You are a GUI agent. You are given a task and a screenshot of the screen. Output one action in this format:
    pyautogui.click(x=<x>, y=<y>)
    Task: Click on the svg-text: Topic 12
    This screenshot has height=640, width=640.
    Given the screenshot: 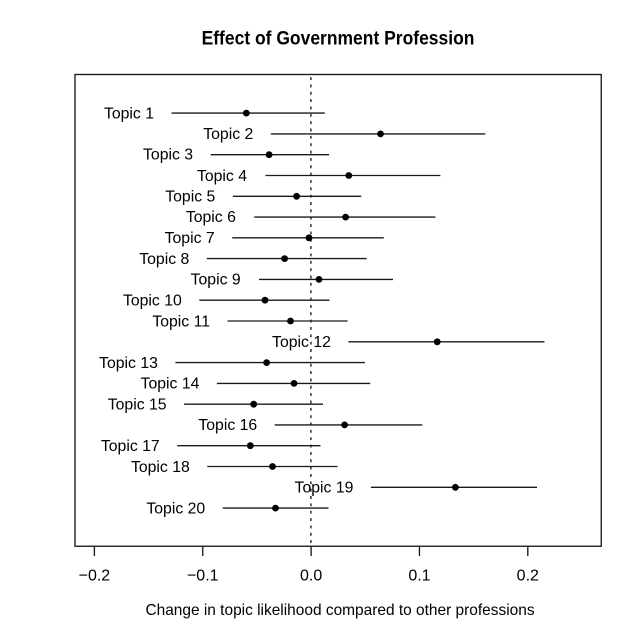 What is the action you would take?
    pyautogui.click(x=301, y=342)
    